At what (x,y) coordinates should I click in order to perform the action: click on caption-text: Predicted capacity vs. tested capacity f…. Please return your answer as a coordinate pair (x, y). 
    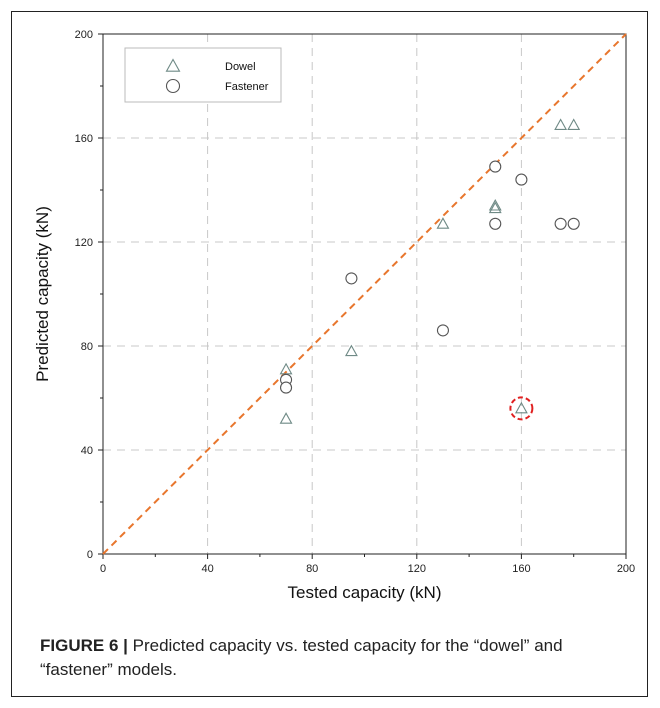
    Looking at the image, I should click on (301, 657).